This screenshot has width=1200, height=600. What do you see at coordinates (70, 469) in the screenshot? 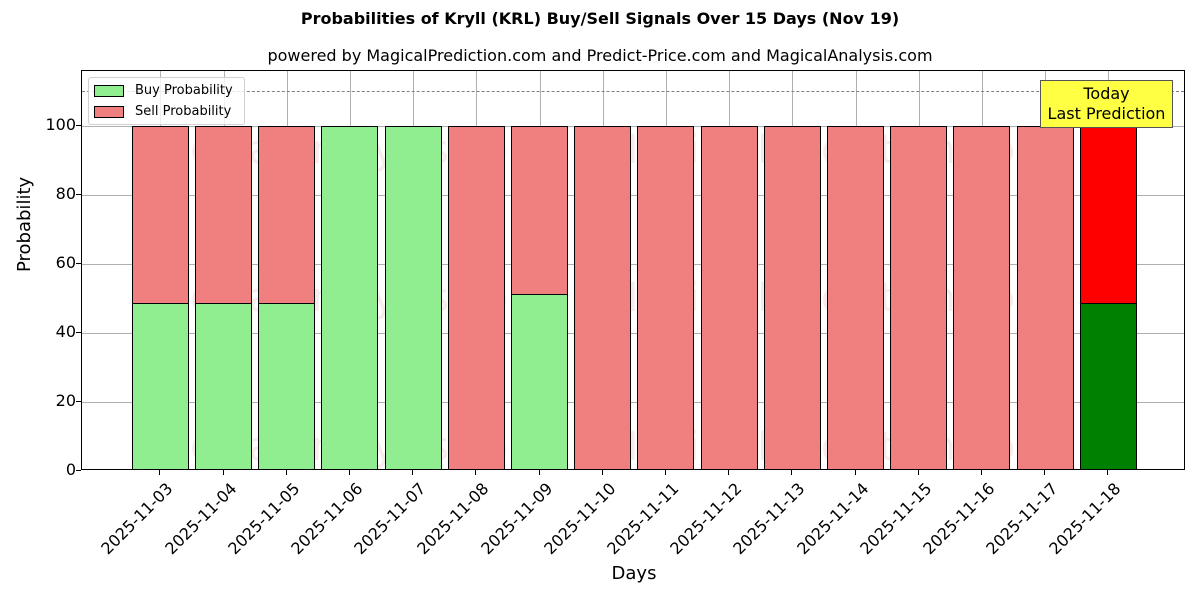
I see `y-tick-label: 0` at bounding box center [70, 469].